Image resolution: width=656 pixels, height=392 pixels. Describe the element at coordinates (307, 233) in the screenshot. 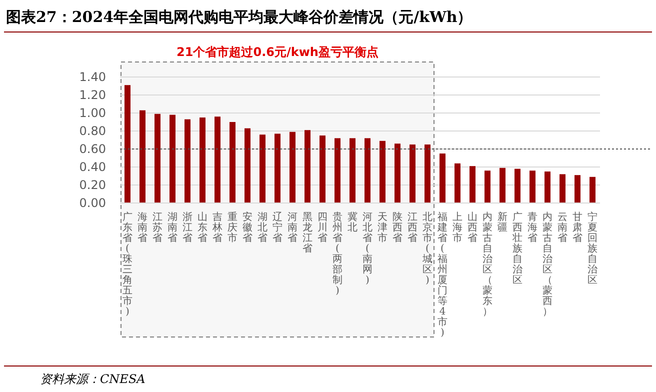

I see `x-tick-label: 黑龙江省` at that location.